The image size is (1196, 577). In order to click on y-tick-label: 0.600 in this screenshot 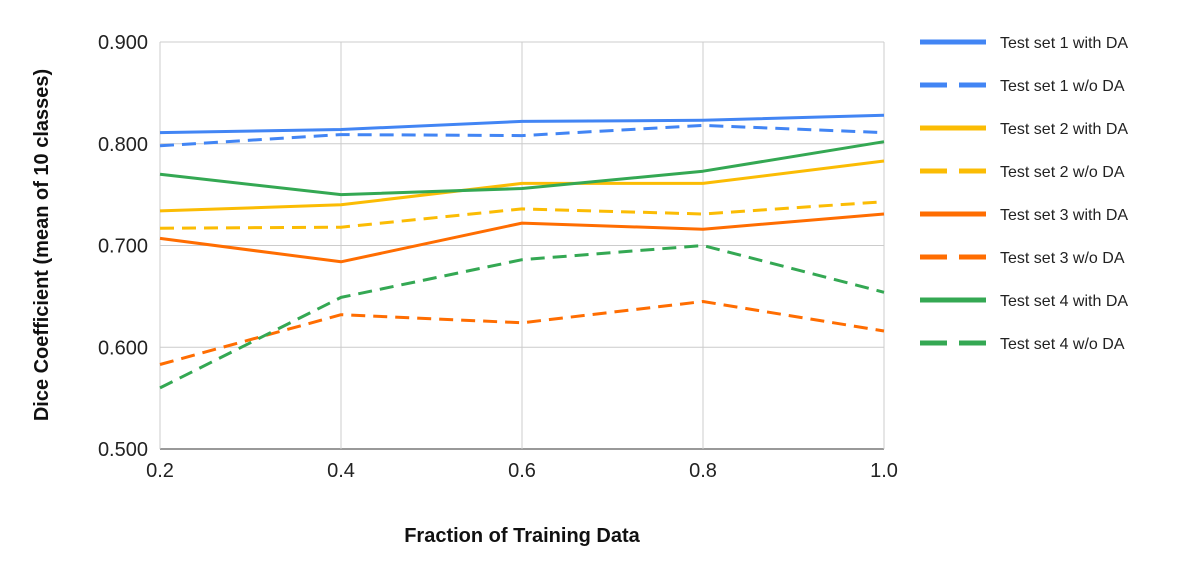, I will do `click(123, 348)`.